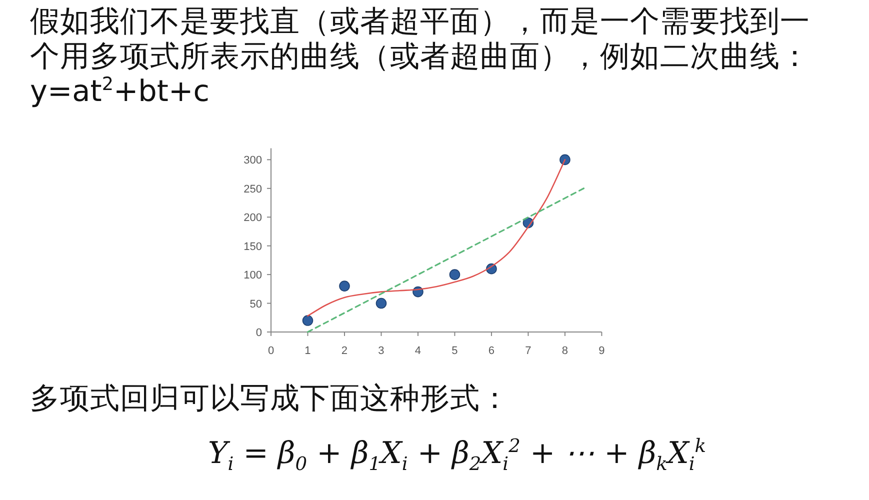 The height and width of the screenshot is (500, 869). What do you see at coordinates (253, 276) in the screenshot?
I see `y-tick-label: 100` at bounding box center [253, 276].